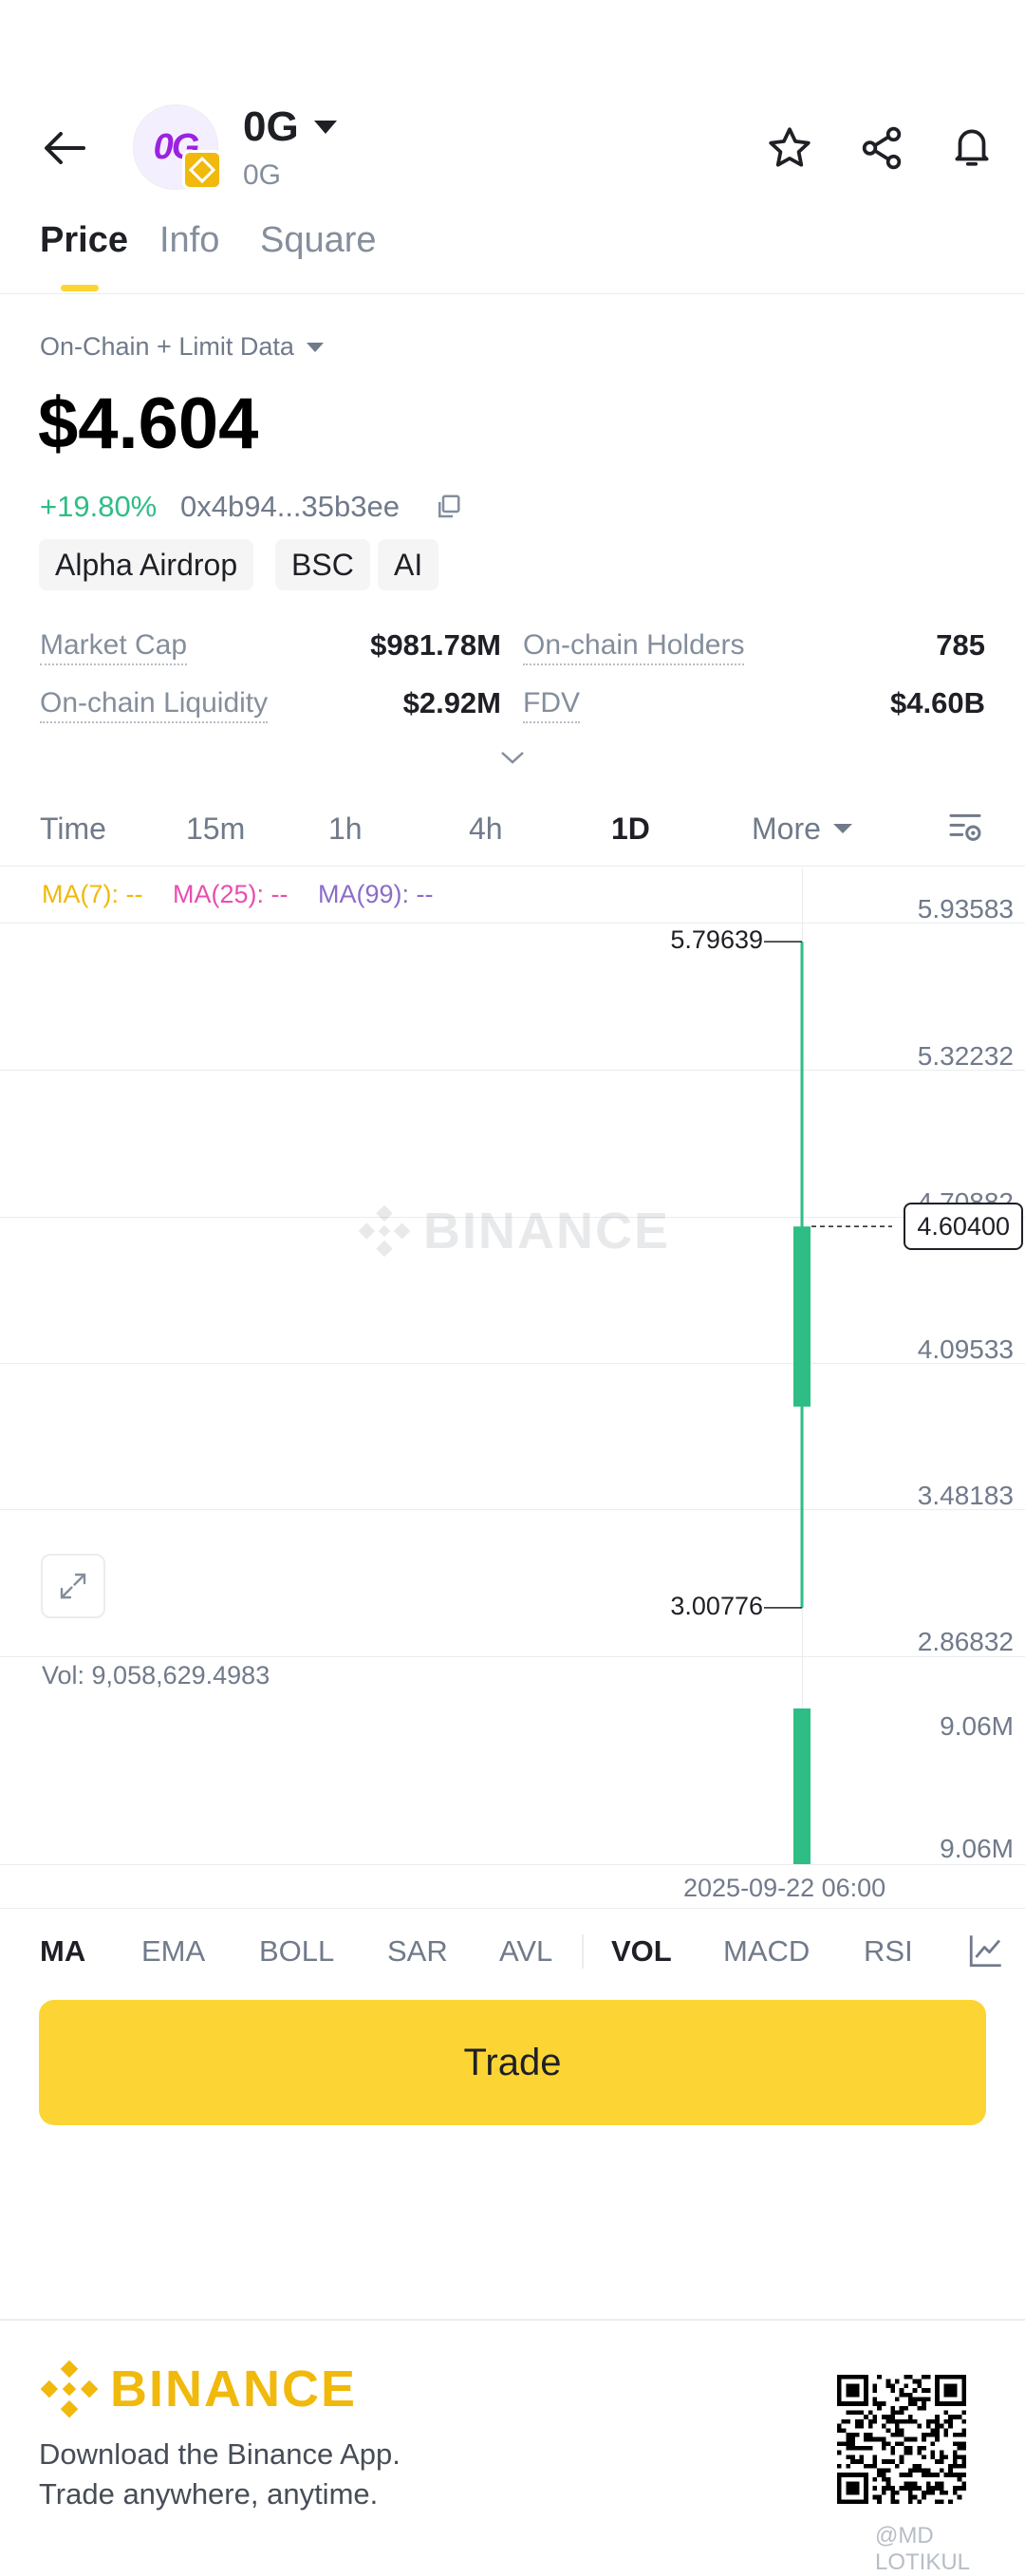  I want to click on volume-label: Vol: 9,058,629.4983, so click(156, 1675).